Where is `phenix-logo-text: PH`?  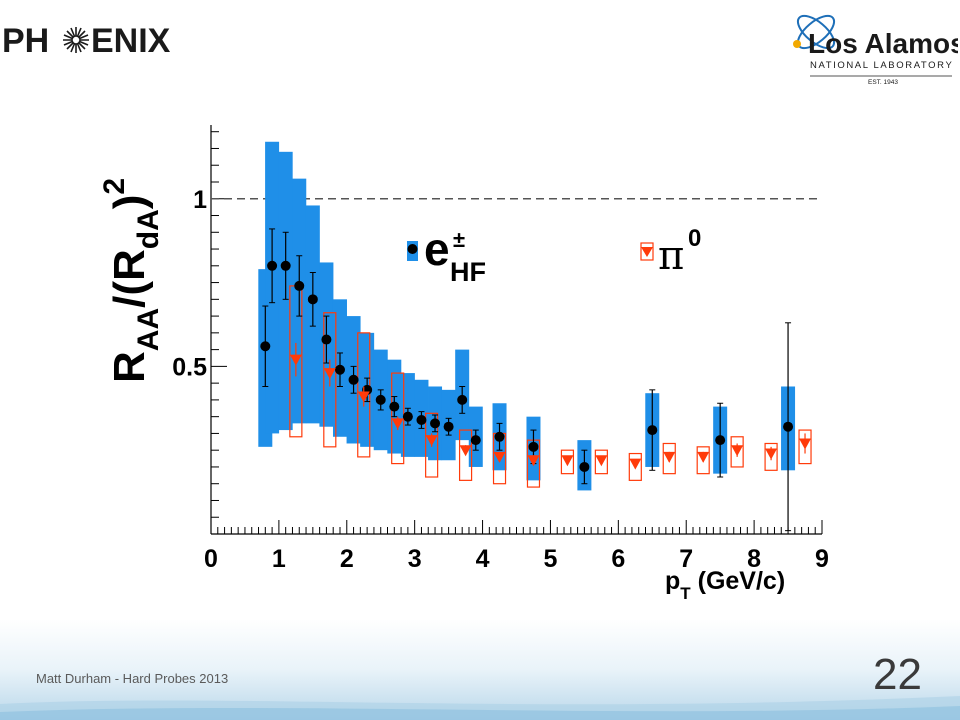
phenix-logo-text: PH is located at coordinates (25, 41).